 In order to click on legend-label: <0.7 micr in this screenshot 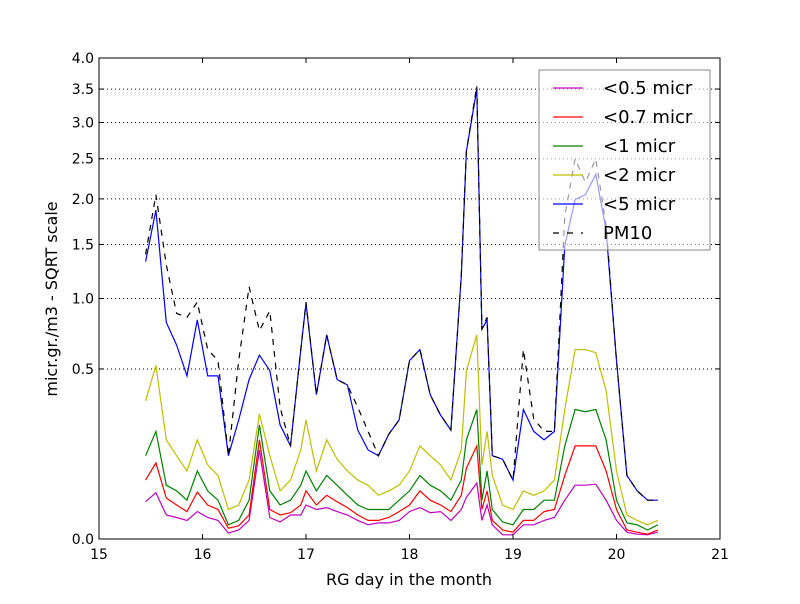, I will do `click(648, 117)`.